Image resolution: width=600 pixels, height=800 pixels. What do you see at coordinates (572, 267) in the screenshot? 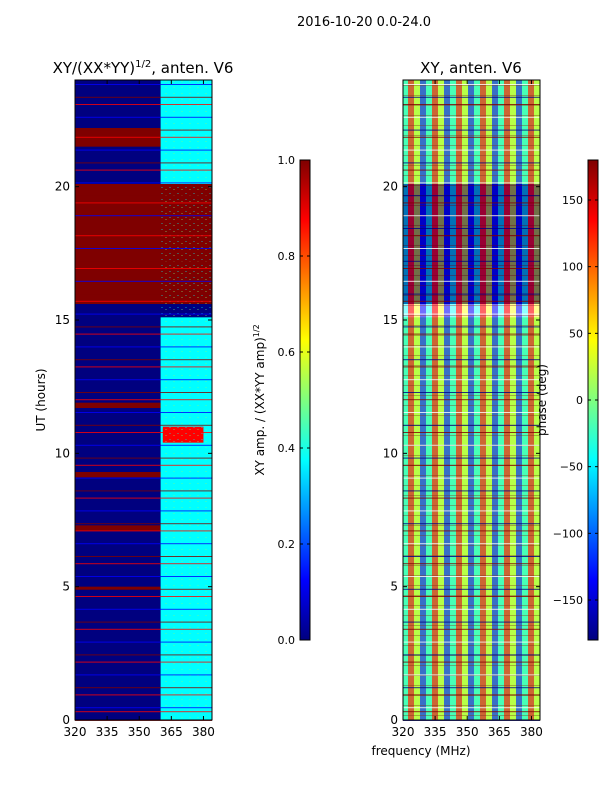
I see `colorbar-tick-label: 100` at bounding box center [572, 267].